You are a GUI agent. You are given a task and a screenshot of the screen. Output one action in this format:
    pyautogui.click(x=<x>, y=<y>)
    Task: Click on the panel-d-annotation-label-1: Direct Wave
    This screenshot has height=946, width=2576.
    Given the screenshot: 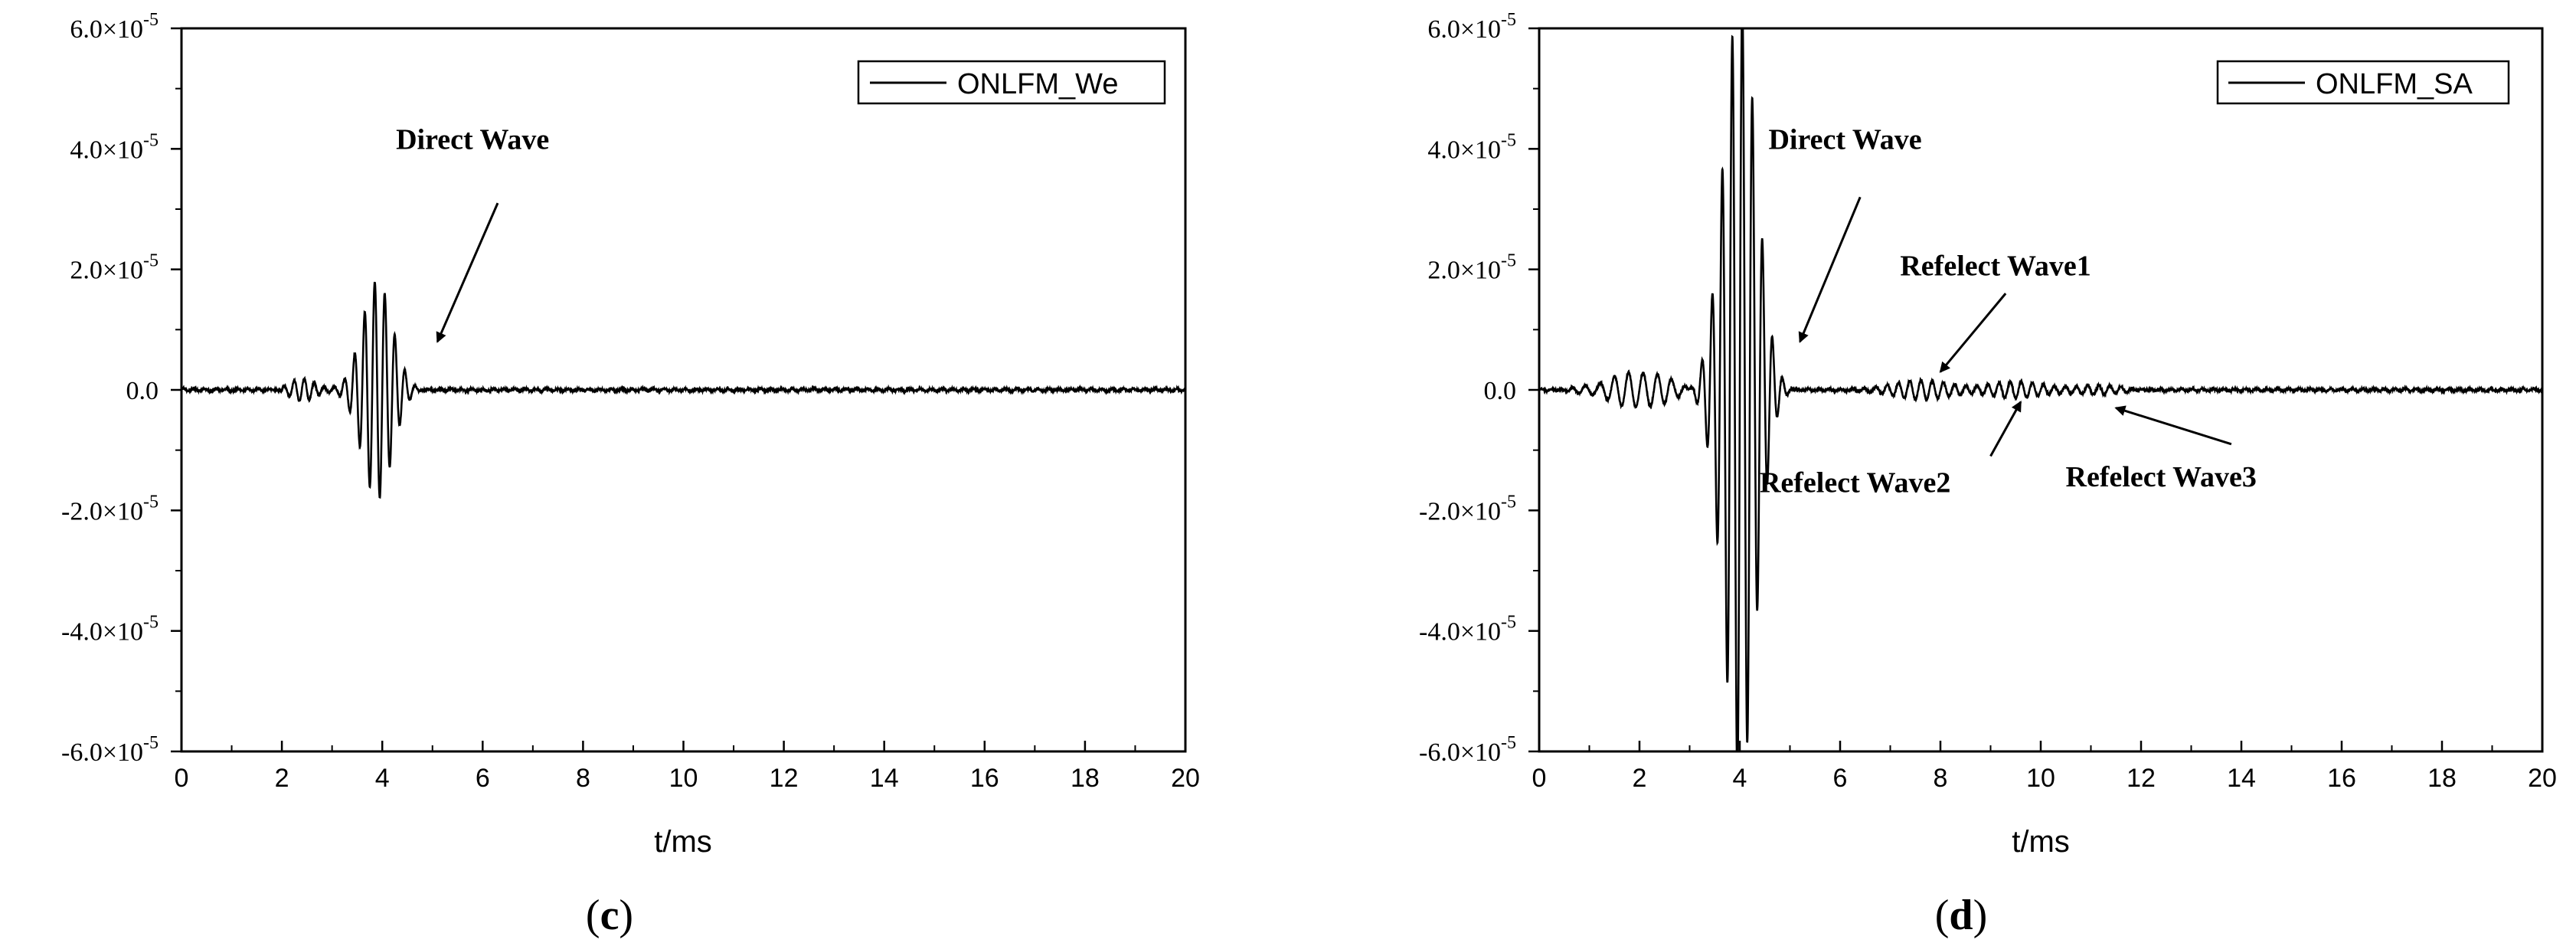 What is the action you would take?
    pyautogui.click(x=1844, y=139)
    